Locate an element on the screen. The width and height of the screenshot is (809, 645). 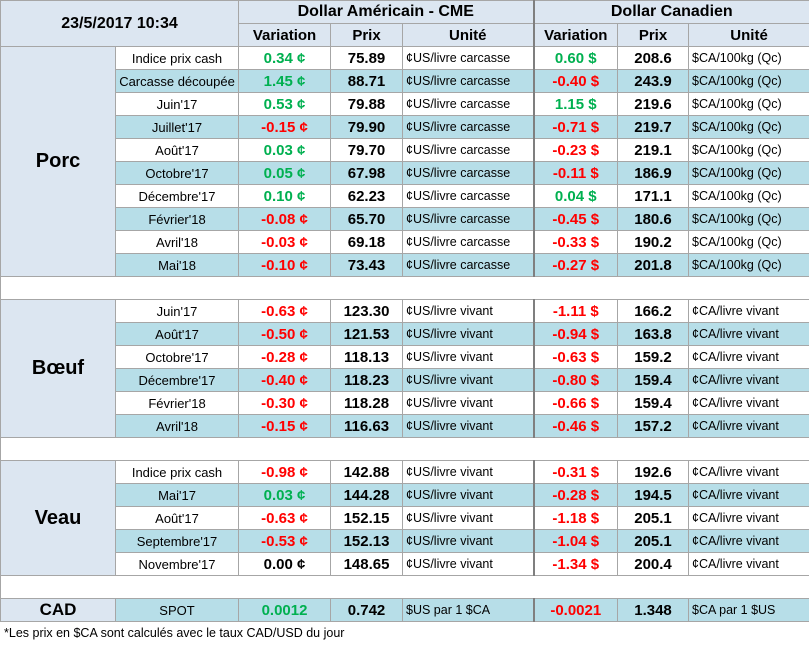
usd-variation: -0.50 ¢ is located at coordinates (285, 334).